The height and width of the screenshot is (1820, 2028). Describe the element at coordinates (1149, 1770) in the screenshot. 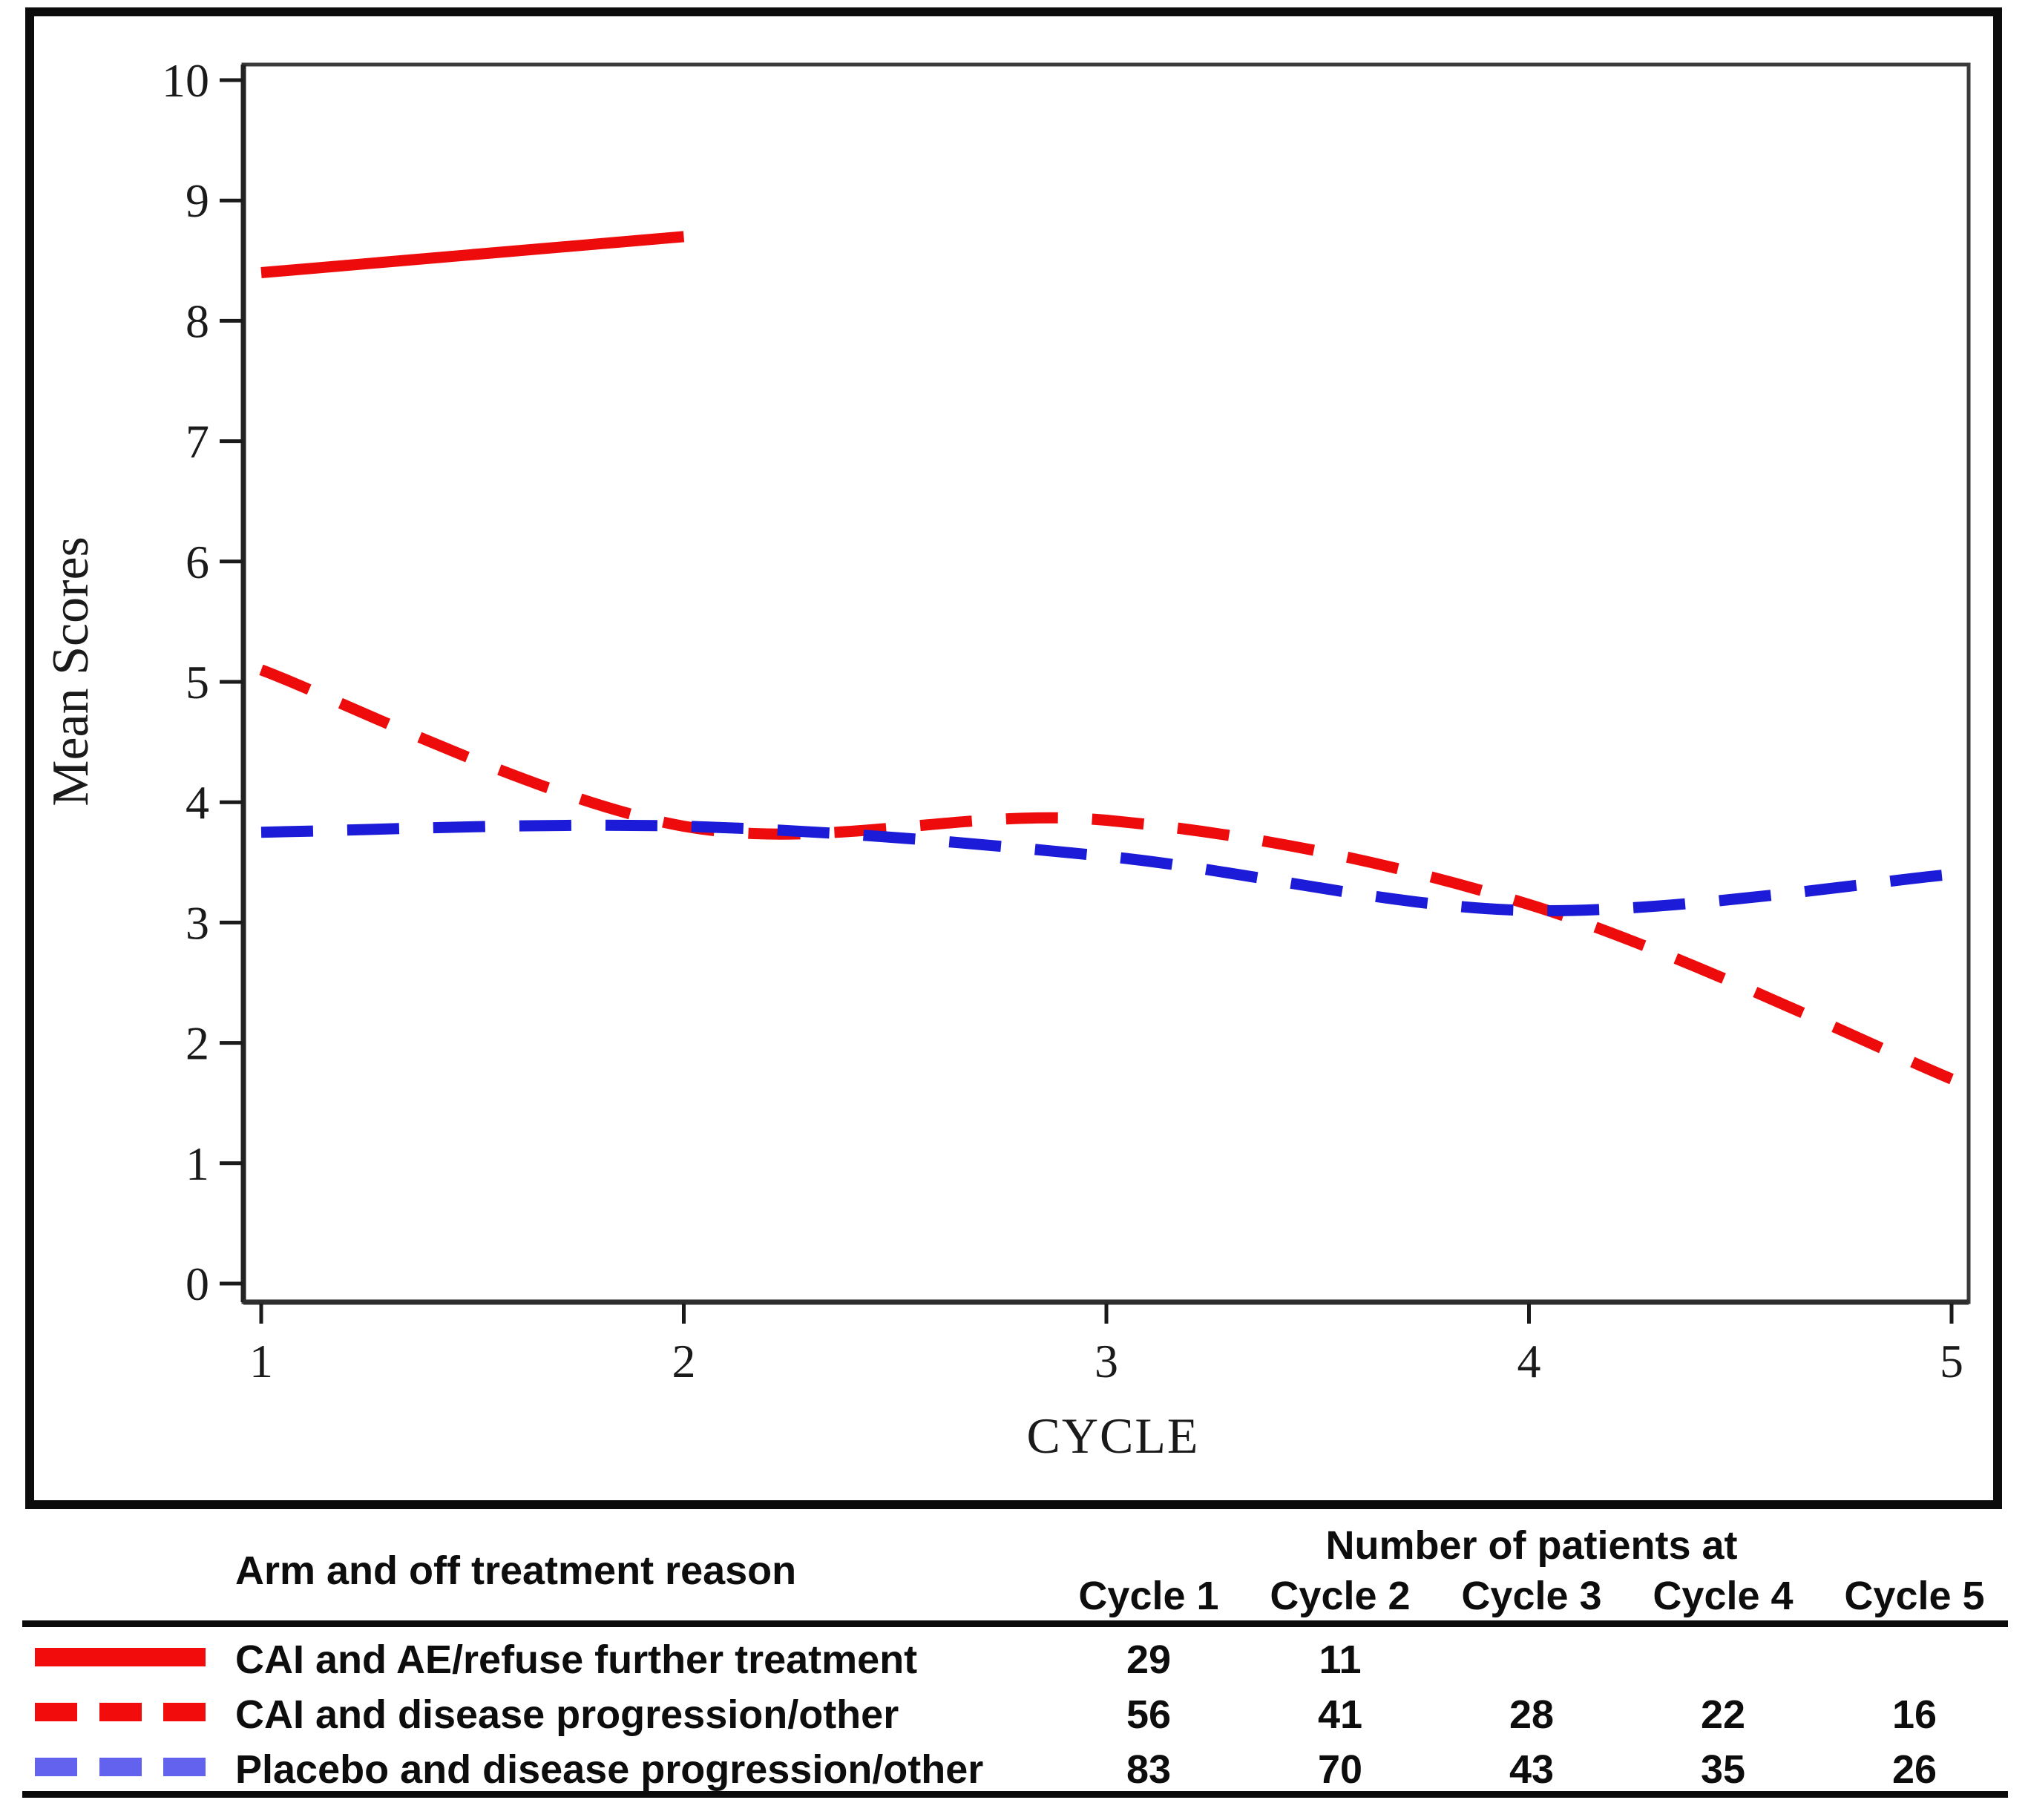

I see `count-cell: 83` at that location.